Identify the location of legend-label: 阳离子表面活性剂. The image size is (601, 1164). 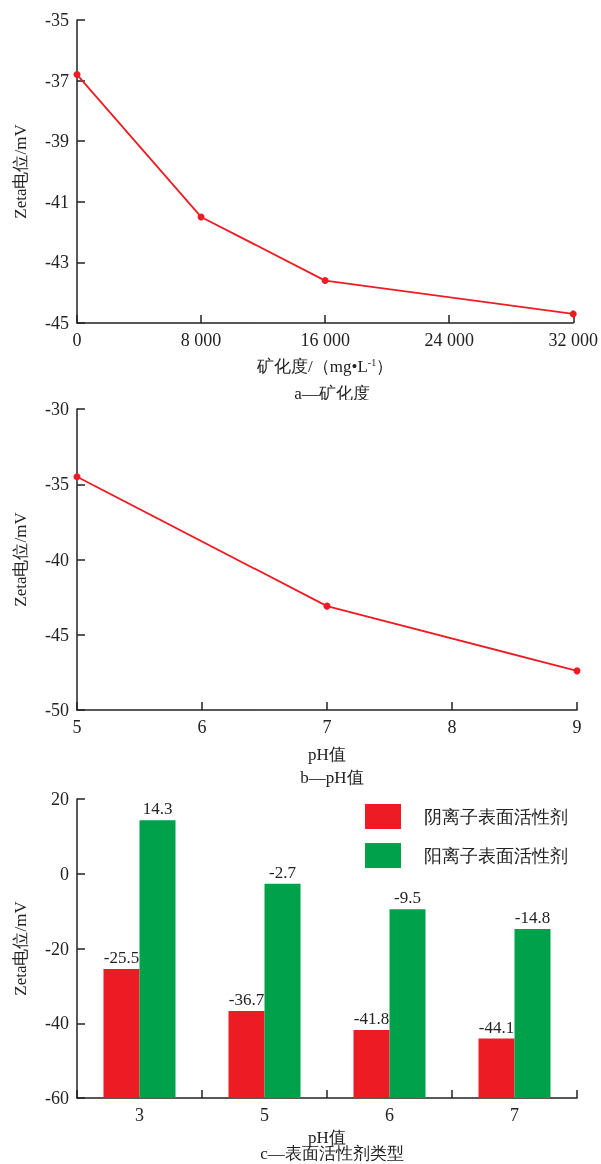
(496, 855).